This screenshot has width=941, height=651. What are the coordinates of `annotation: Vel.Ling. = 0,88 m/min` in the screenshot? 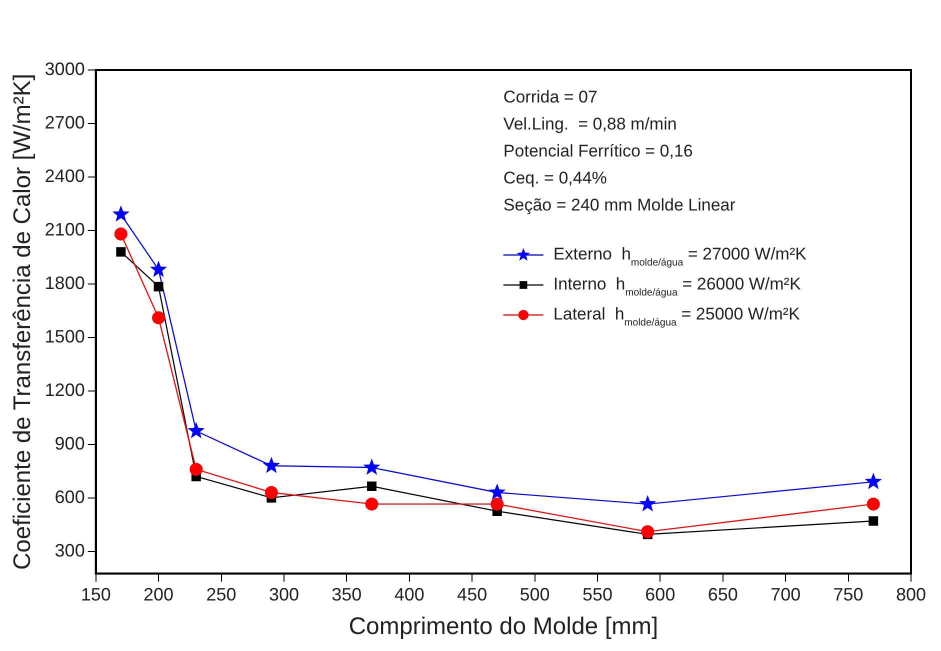 It's located at (590, 124).